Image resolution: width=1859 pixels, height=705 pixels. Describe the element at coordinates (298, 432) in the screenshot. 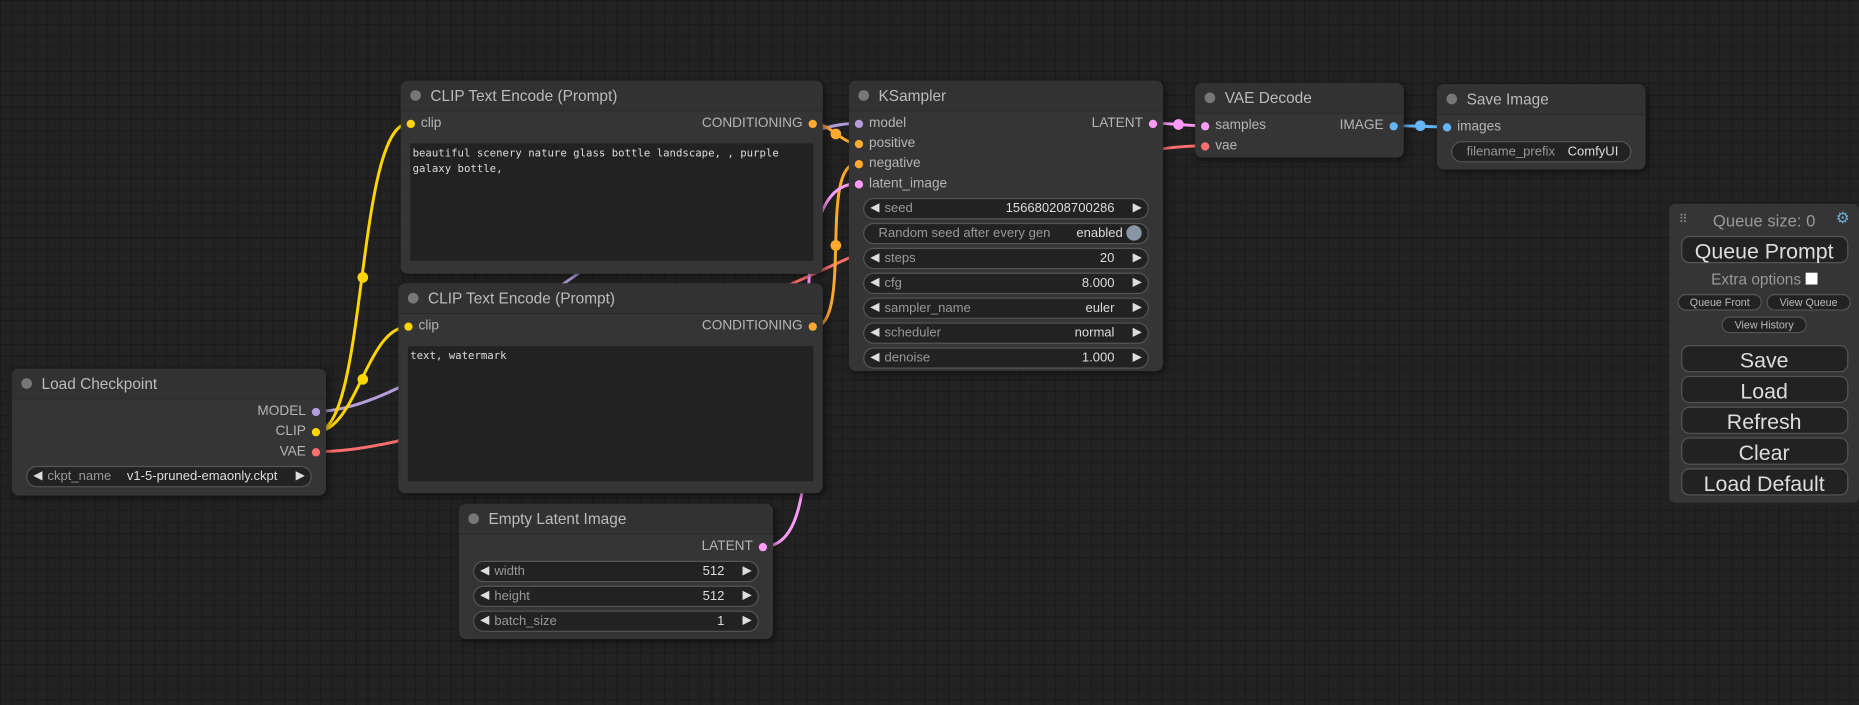

I see `output-clip: CLIP` at that location.